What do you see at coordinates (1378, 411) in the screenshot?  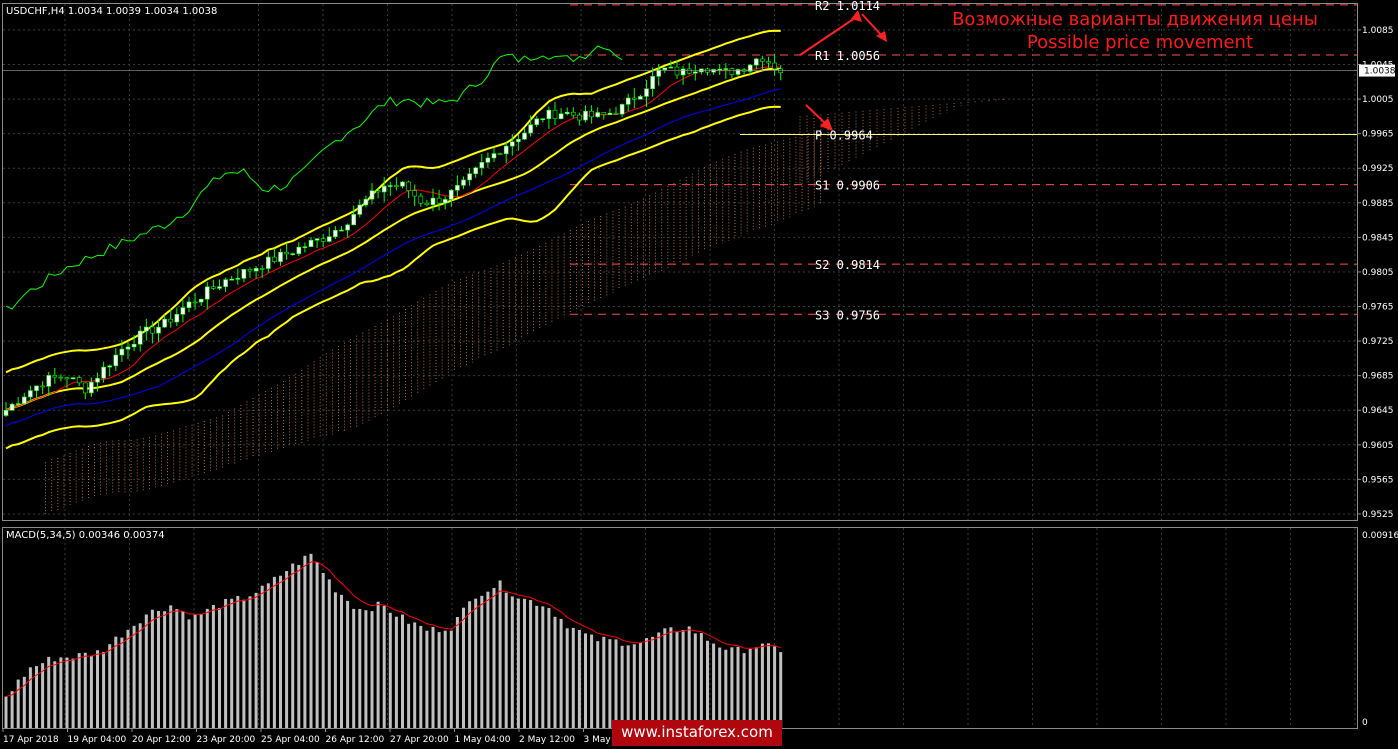 I see `price-tick-label: 0.9645` at bounding box center [1378, 411].